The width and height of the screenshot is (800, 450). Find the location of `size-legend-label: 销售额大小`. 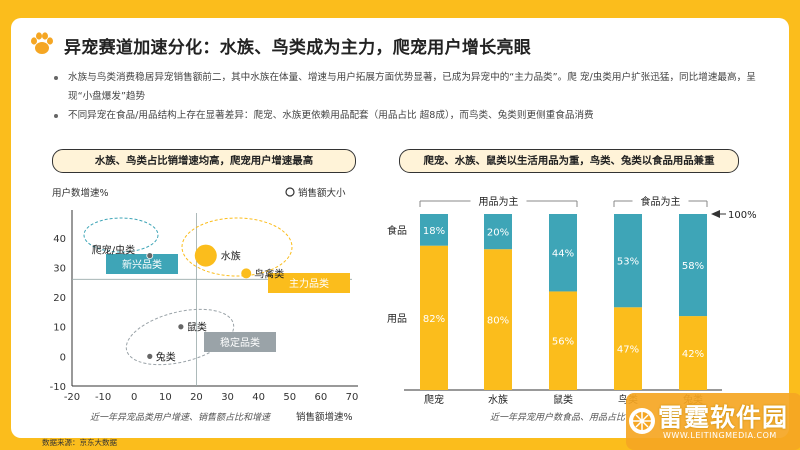

size-legend-label: 销售额大小 is located at coordinates (322, 193).